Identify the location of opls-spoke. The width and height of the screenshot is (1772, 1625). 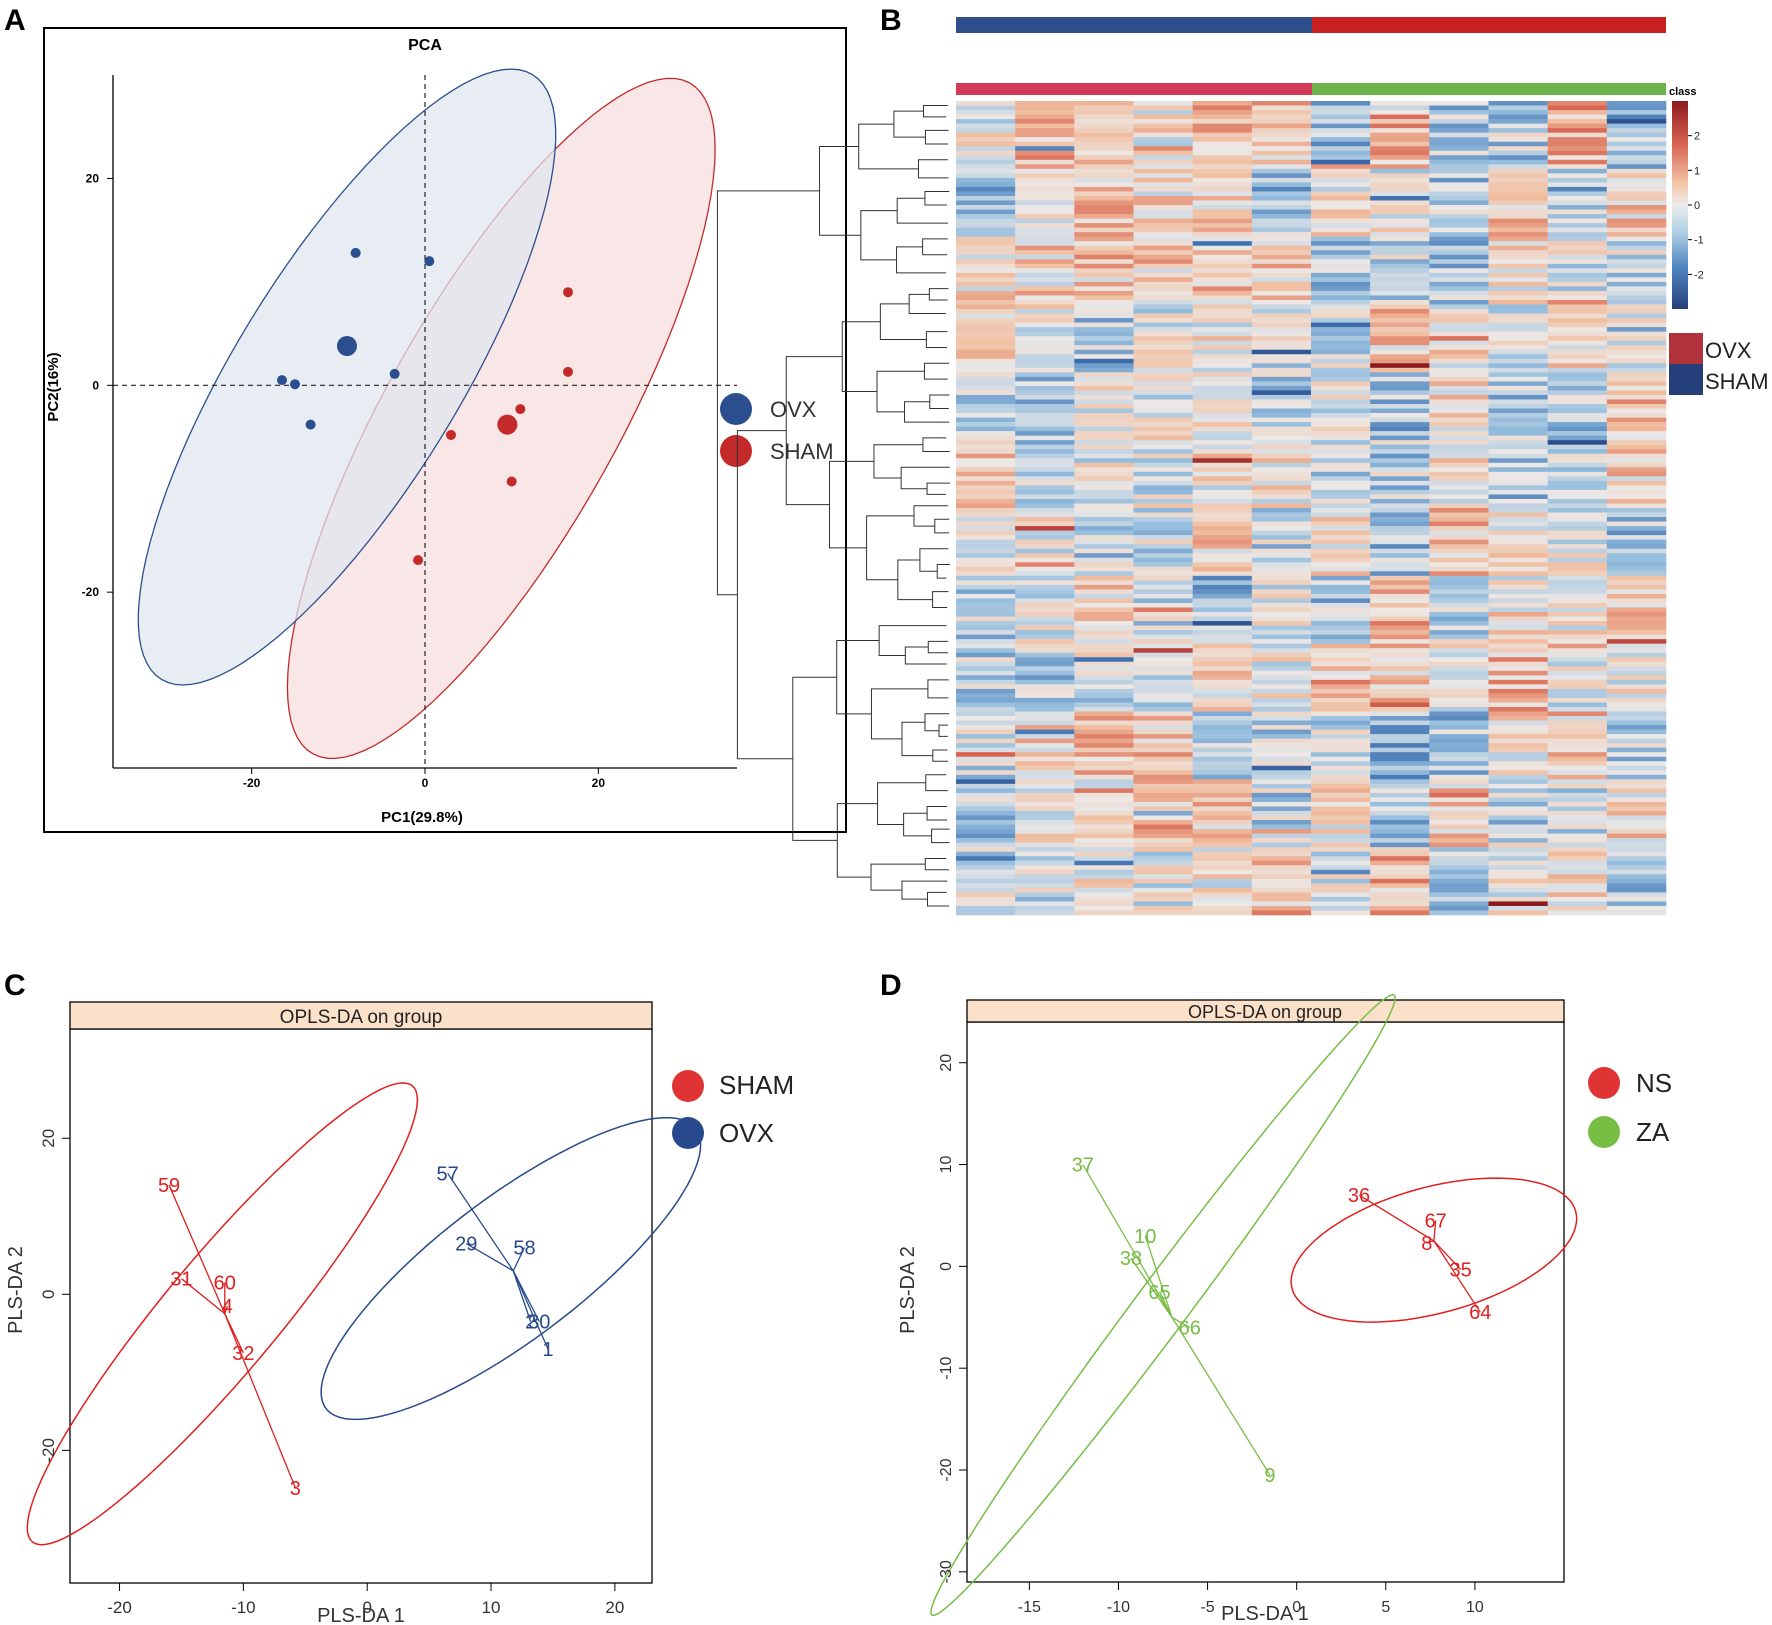
(260, 1401).